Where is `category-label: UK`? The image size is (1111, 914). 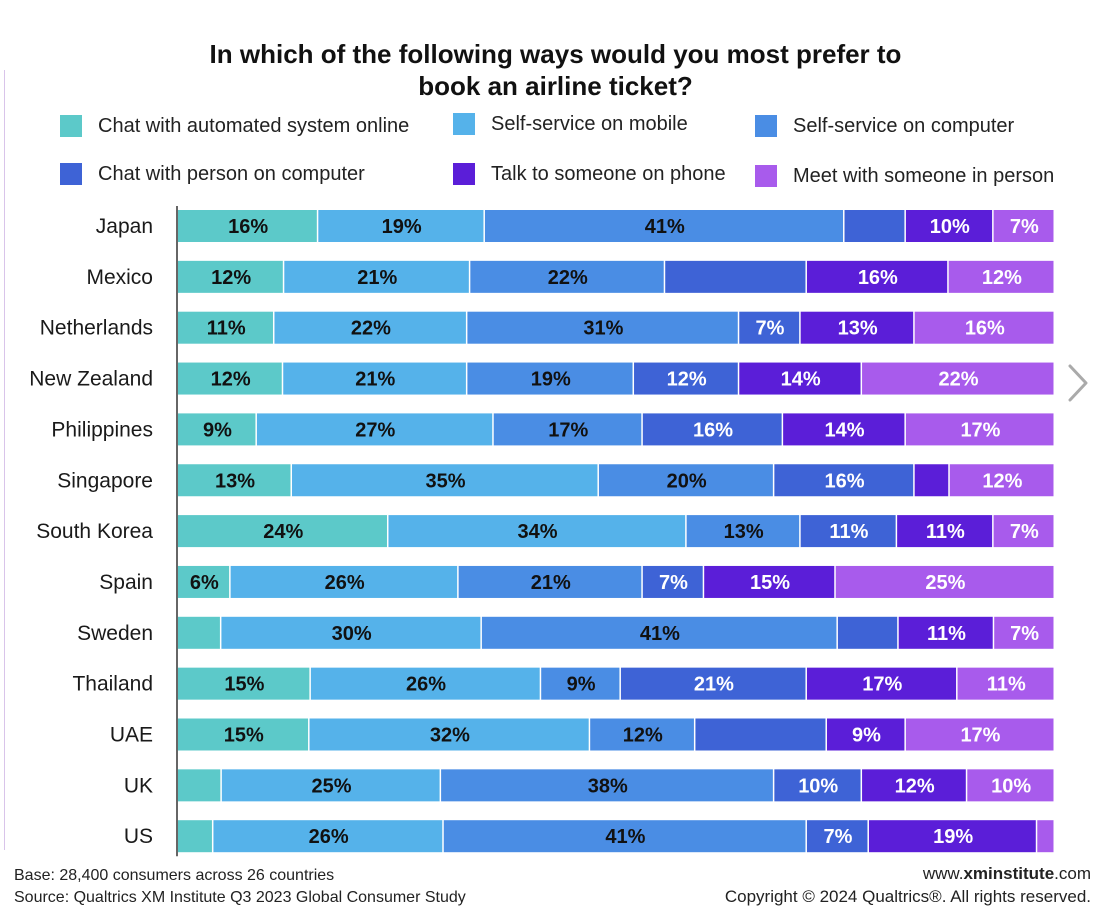
category-label: UK is located at coordinates (138, 785).